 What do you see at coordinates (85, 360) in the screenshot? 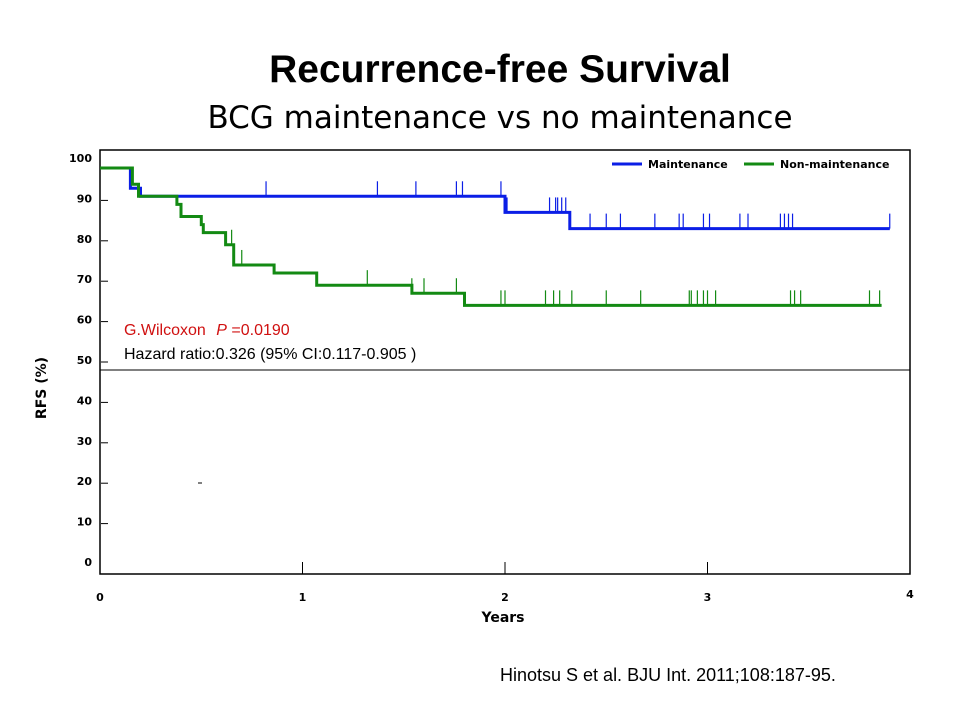
I see `y-tick-label: 50` at bounding box center [85, 360].